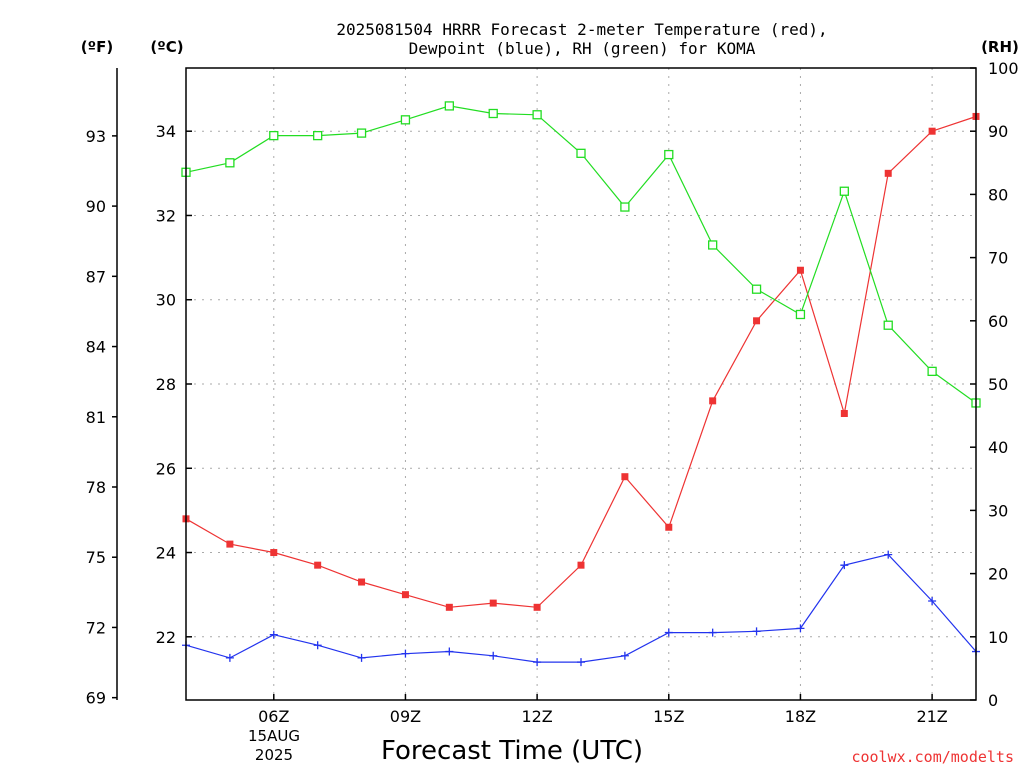  What do you see at coordinates (668, 716) in the screenshot?
I see `tick-label-x-15Z: 15Z` at bounding box center [668, 716].